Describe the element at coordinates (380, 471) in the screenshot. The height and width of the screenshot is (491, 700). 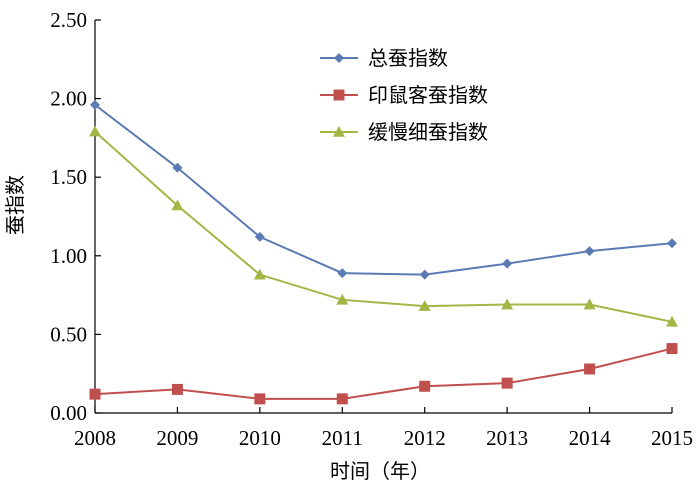
I see `x-axis-title: 时间（年）` at that location.